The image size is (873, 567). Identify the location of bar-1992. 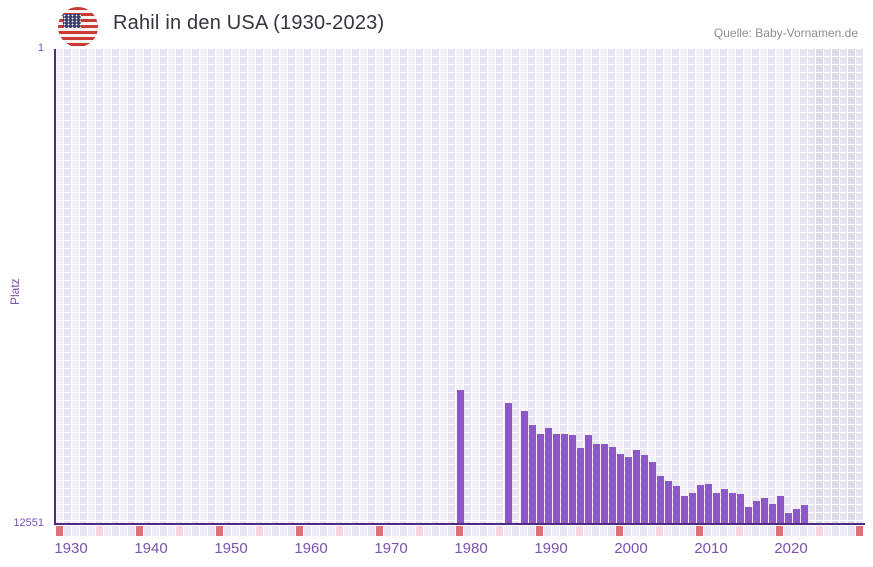
(556, 478).